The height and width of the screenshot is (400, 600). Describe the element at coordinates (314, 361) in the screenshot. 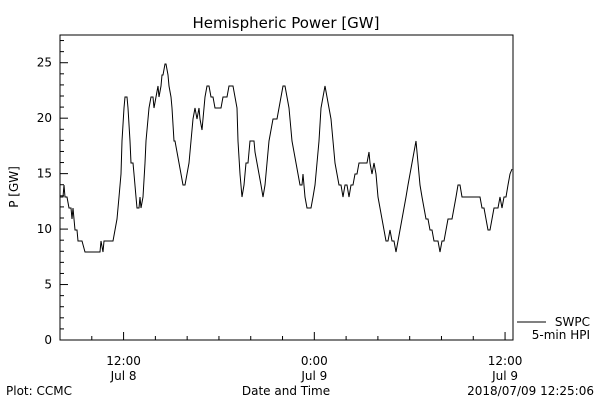

I see `x-tick-label-time: 0:00` at that location.